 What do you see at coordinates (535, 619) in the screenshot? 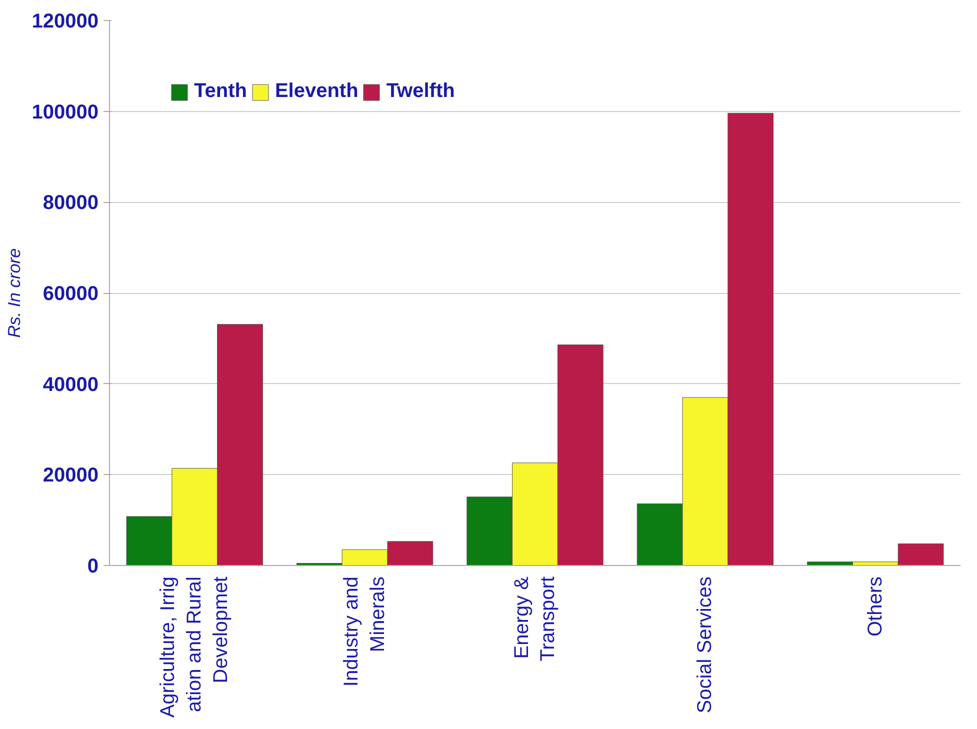
I see `x-tick-label: Energy & Transport` at bounding box center [535, 619].